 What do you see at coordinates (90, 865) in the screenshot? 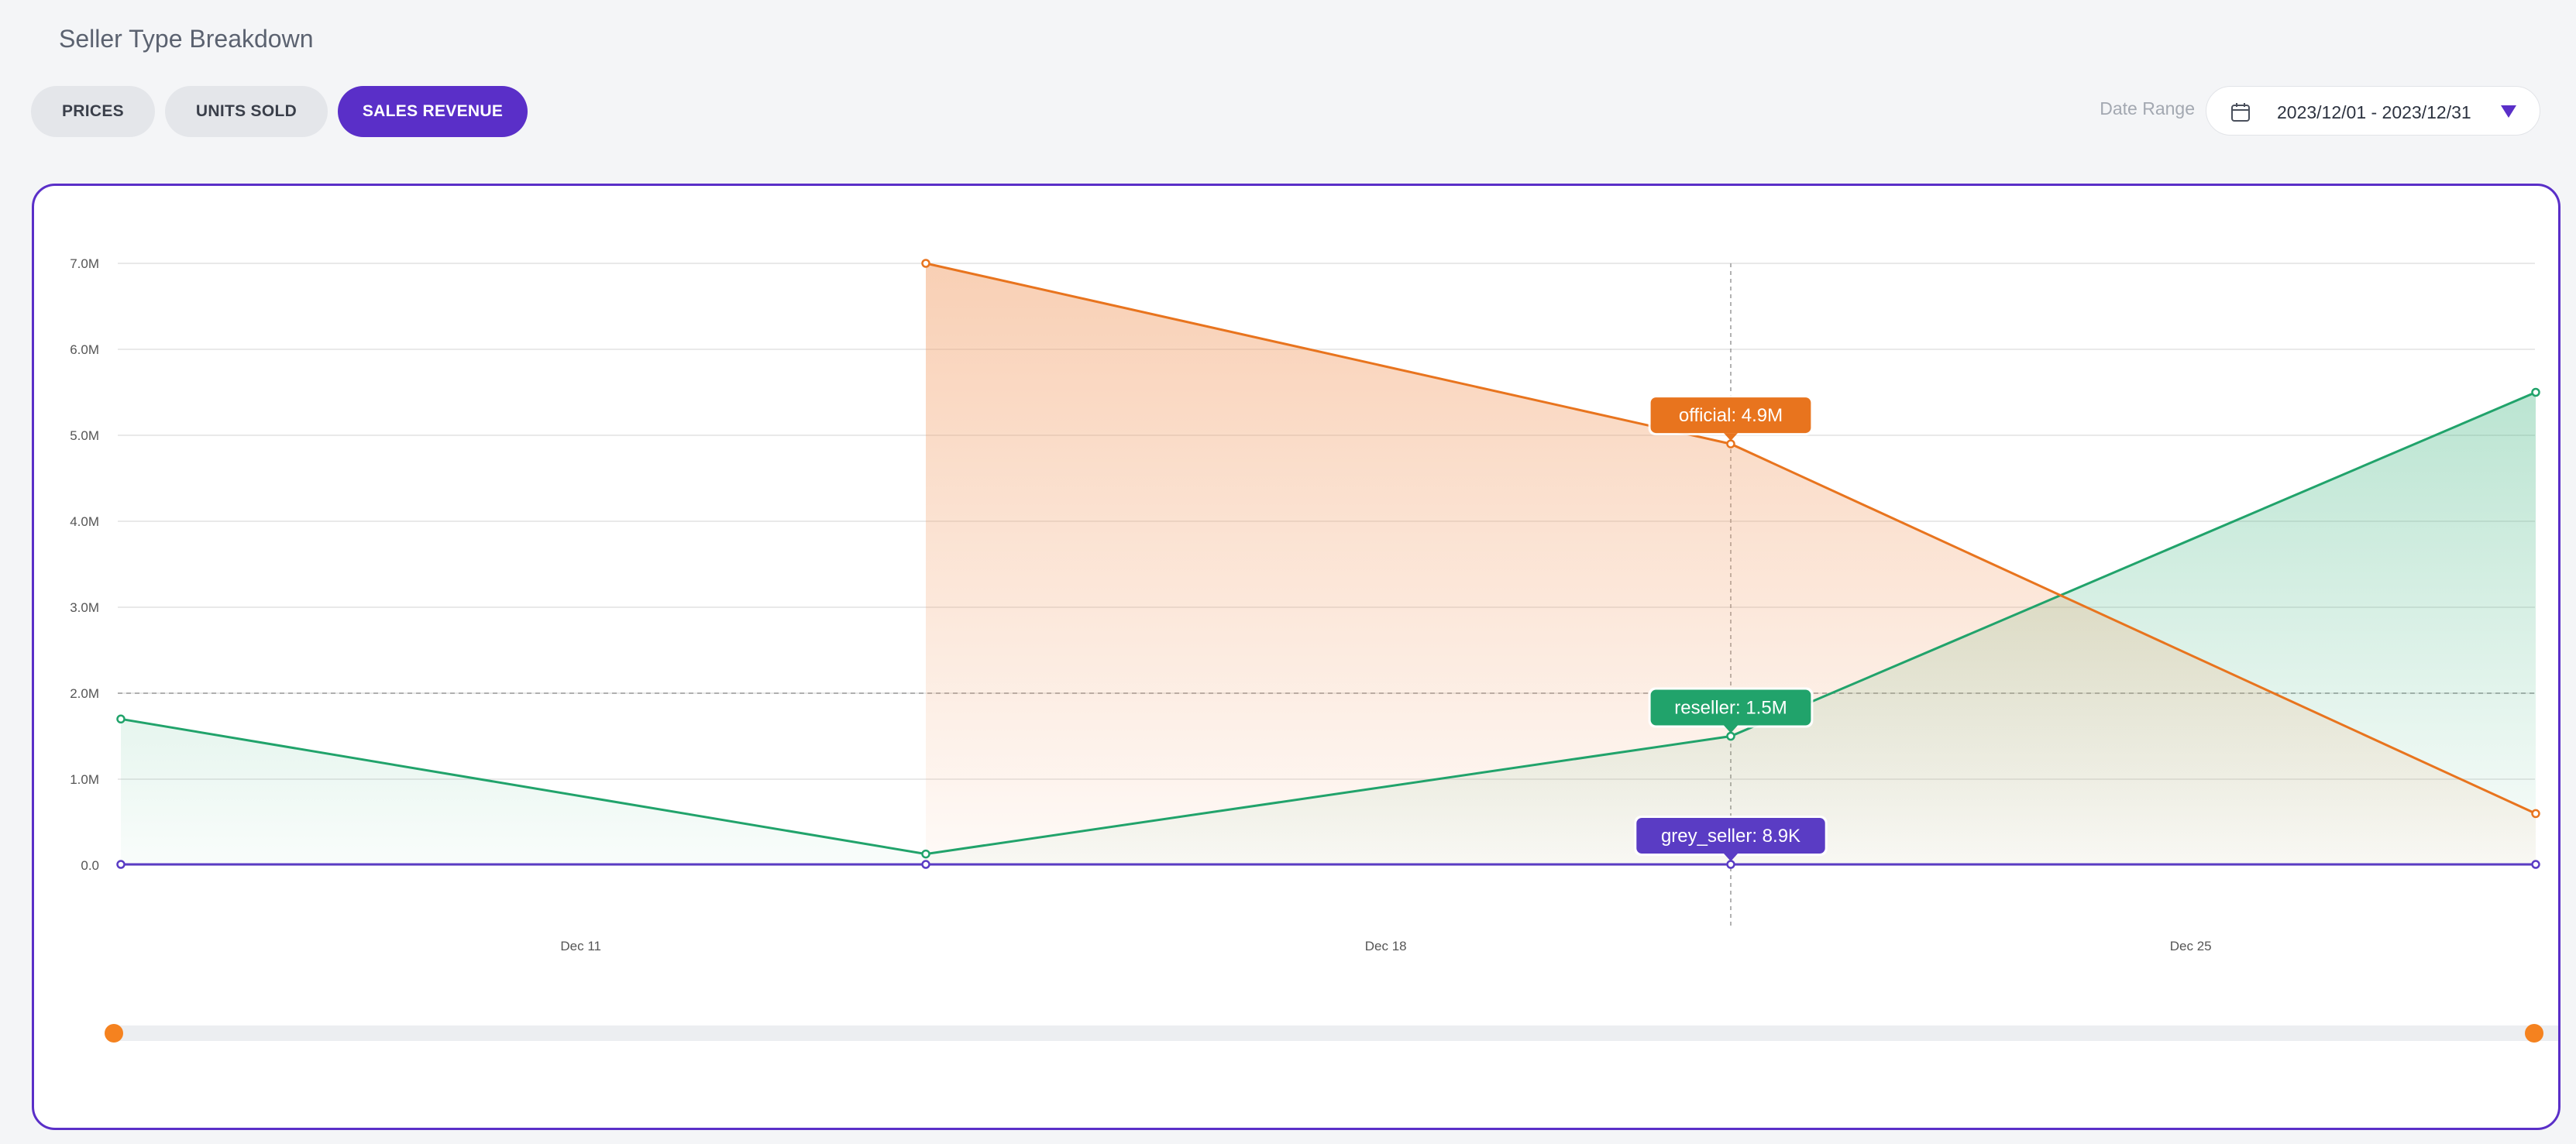
I see `y-tick-label: 0.0` at bounding box center [90, 865].